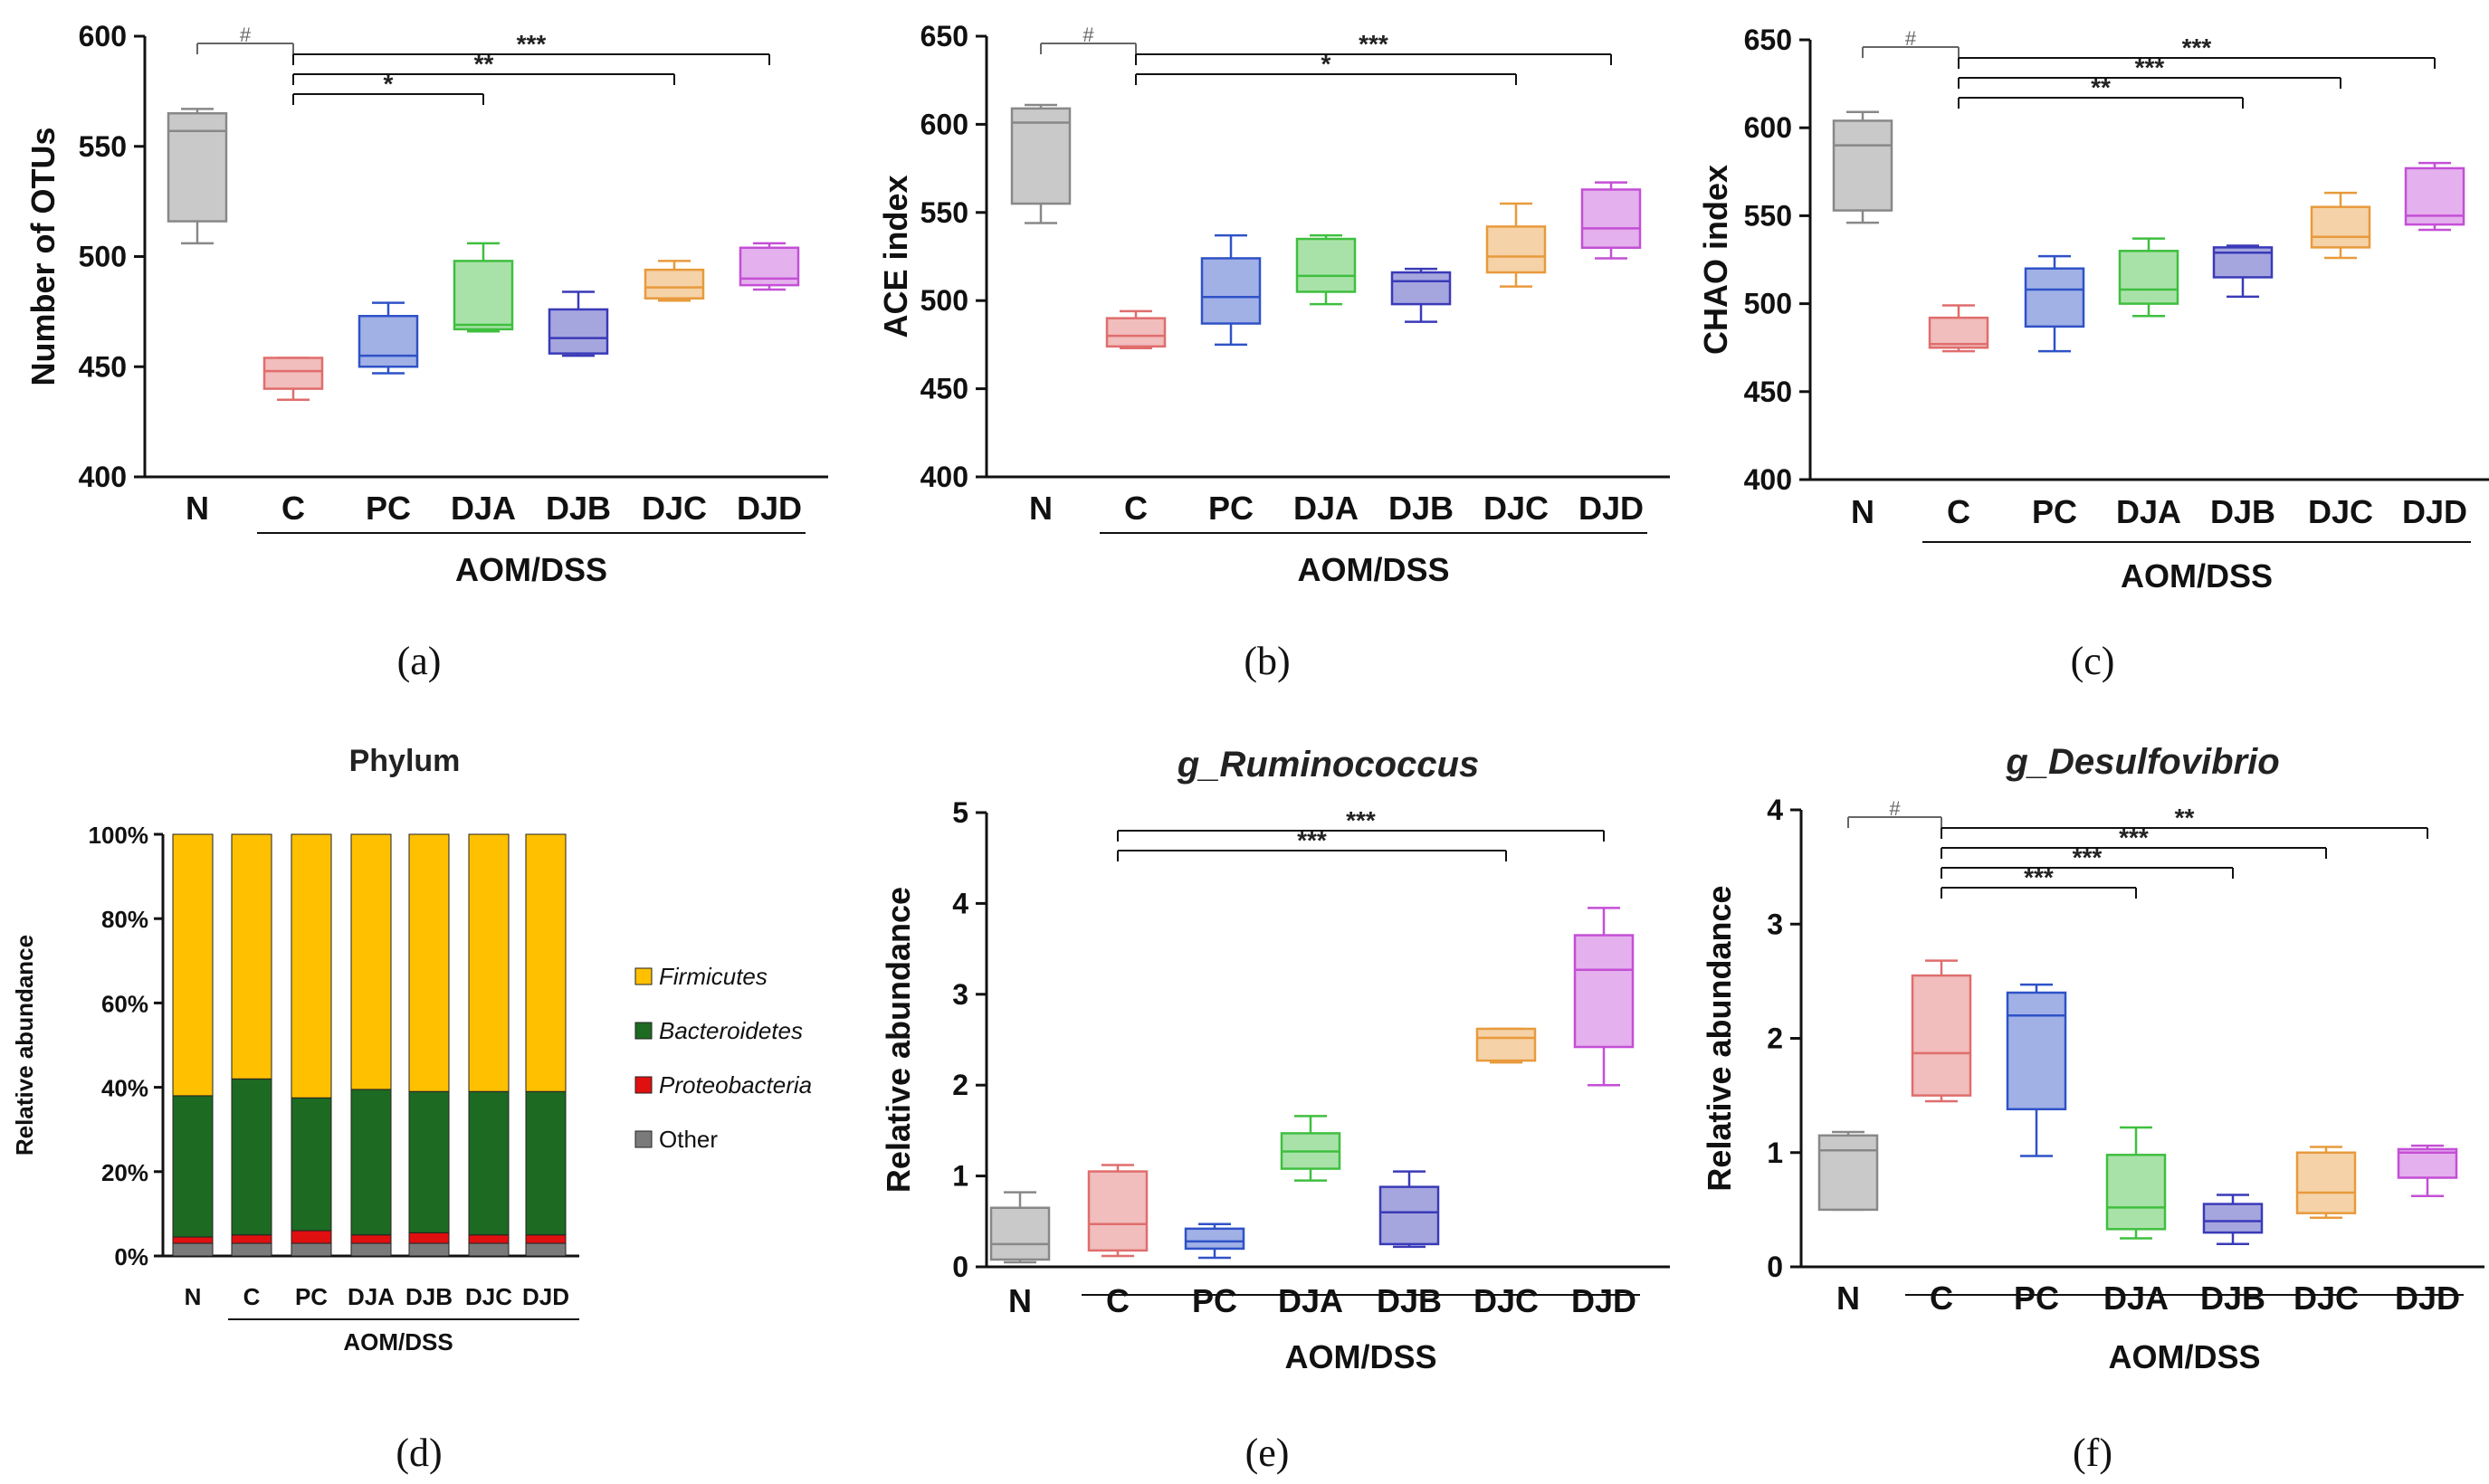  I want to click on legend-item-firmicutes: Firmicutes, so click(701, 977).